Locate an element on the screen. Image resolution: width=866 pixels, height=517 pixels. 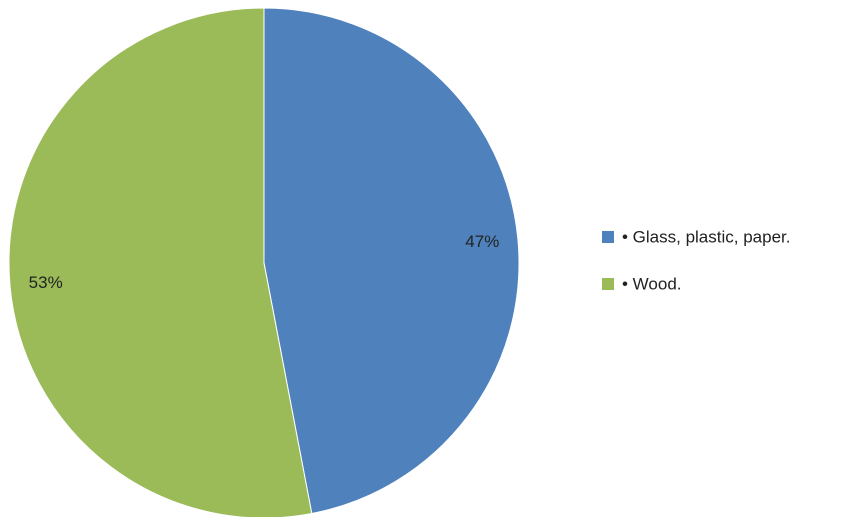
slice-label-0: 47% is located at coordinates (482, 241).